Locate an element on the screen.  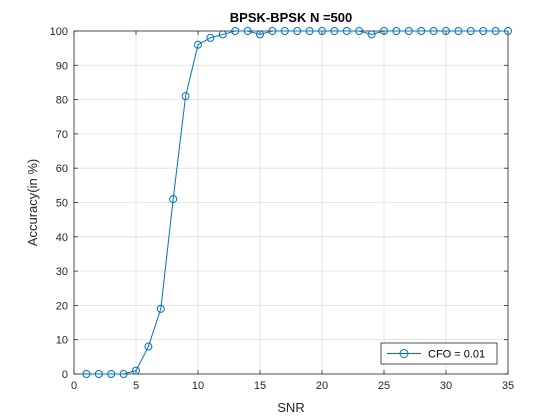
y-tick-label: 60 is located at coordinates (62, 169).